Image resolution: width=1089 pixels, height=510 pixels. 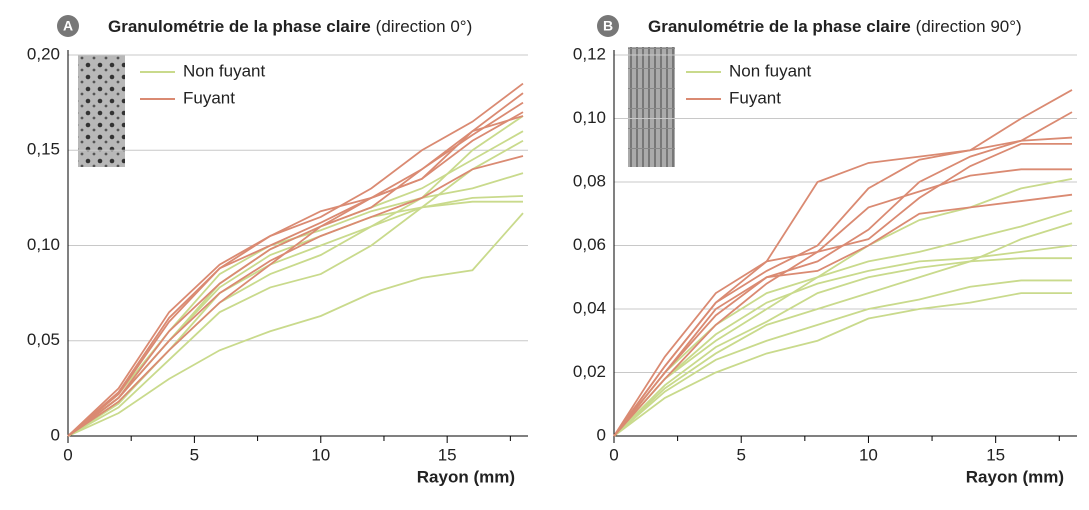 I want to click on y-tick-label: 0,08, so click(x=589, y=180).